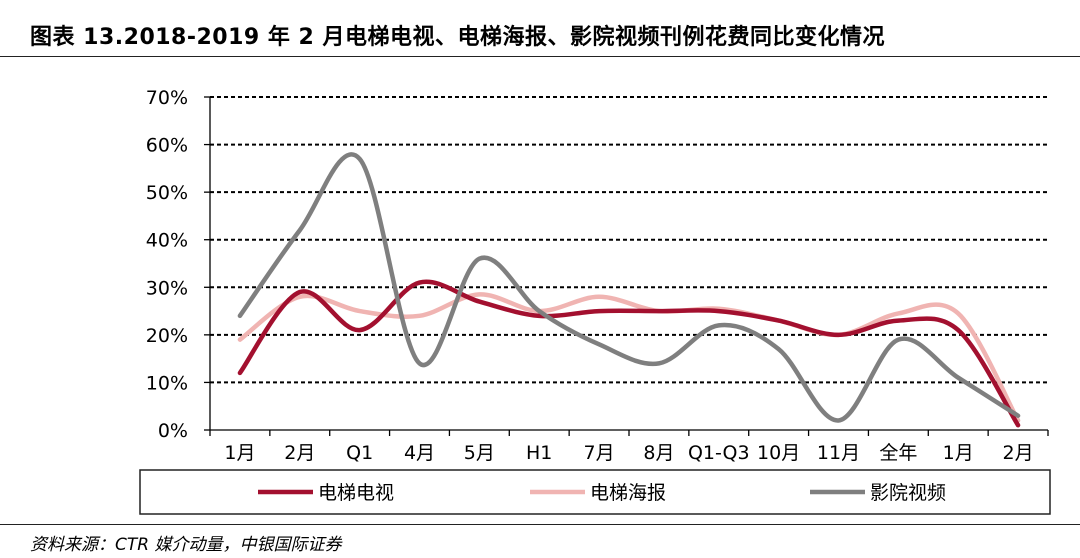  What do you see at coordinates (167, 98) in the screenshot?
I see `y-tick-label: 70%` at bounding box center [167, 98].